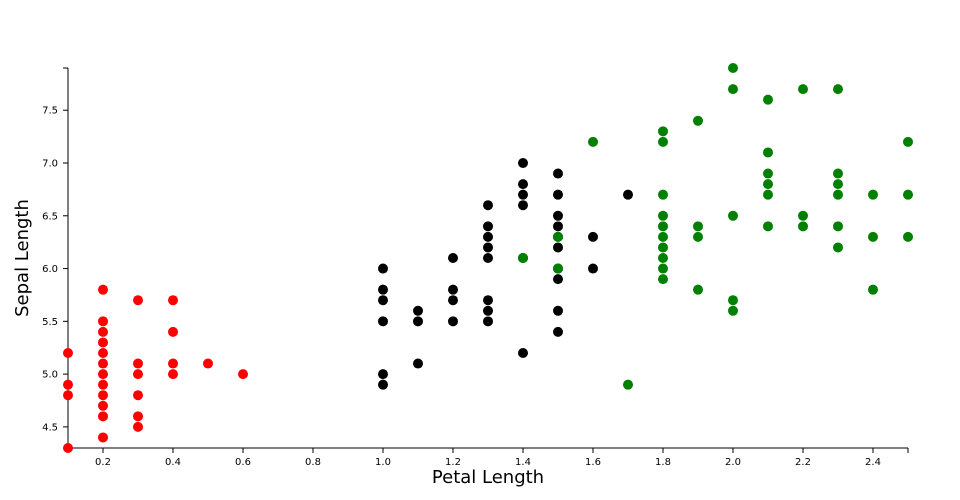  I want to click on x-tick-label: 2.2, so click(803, 462).